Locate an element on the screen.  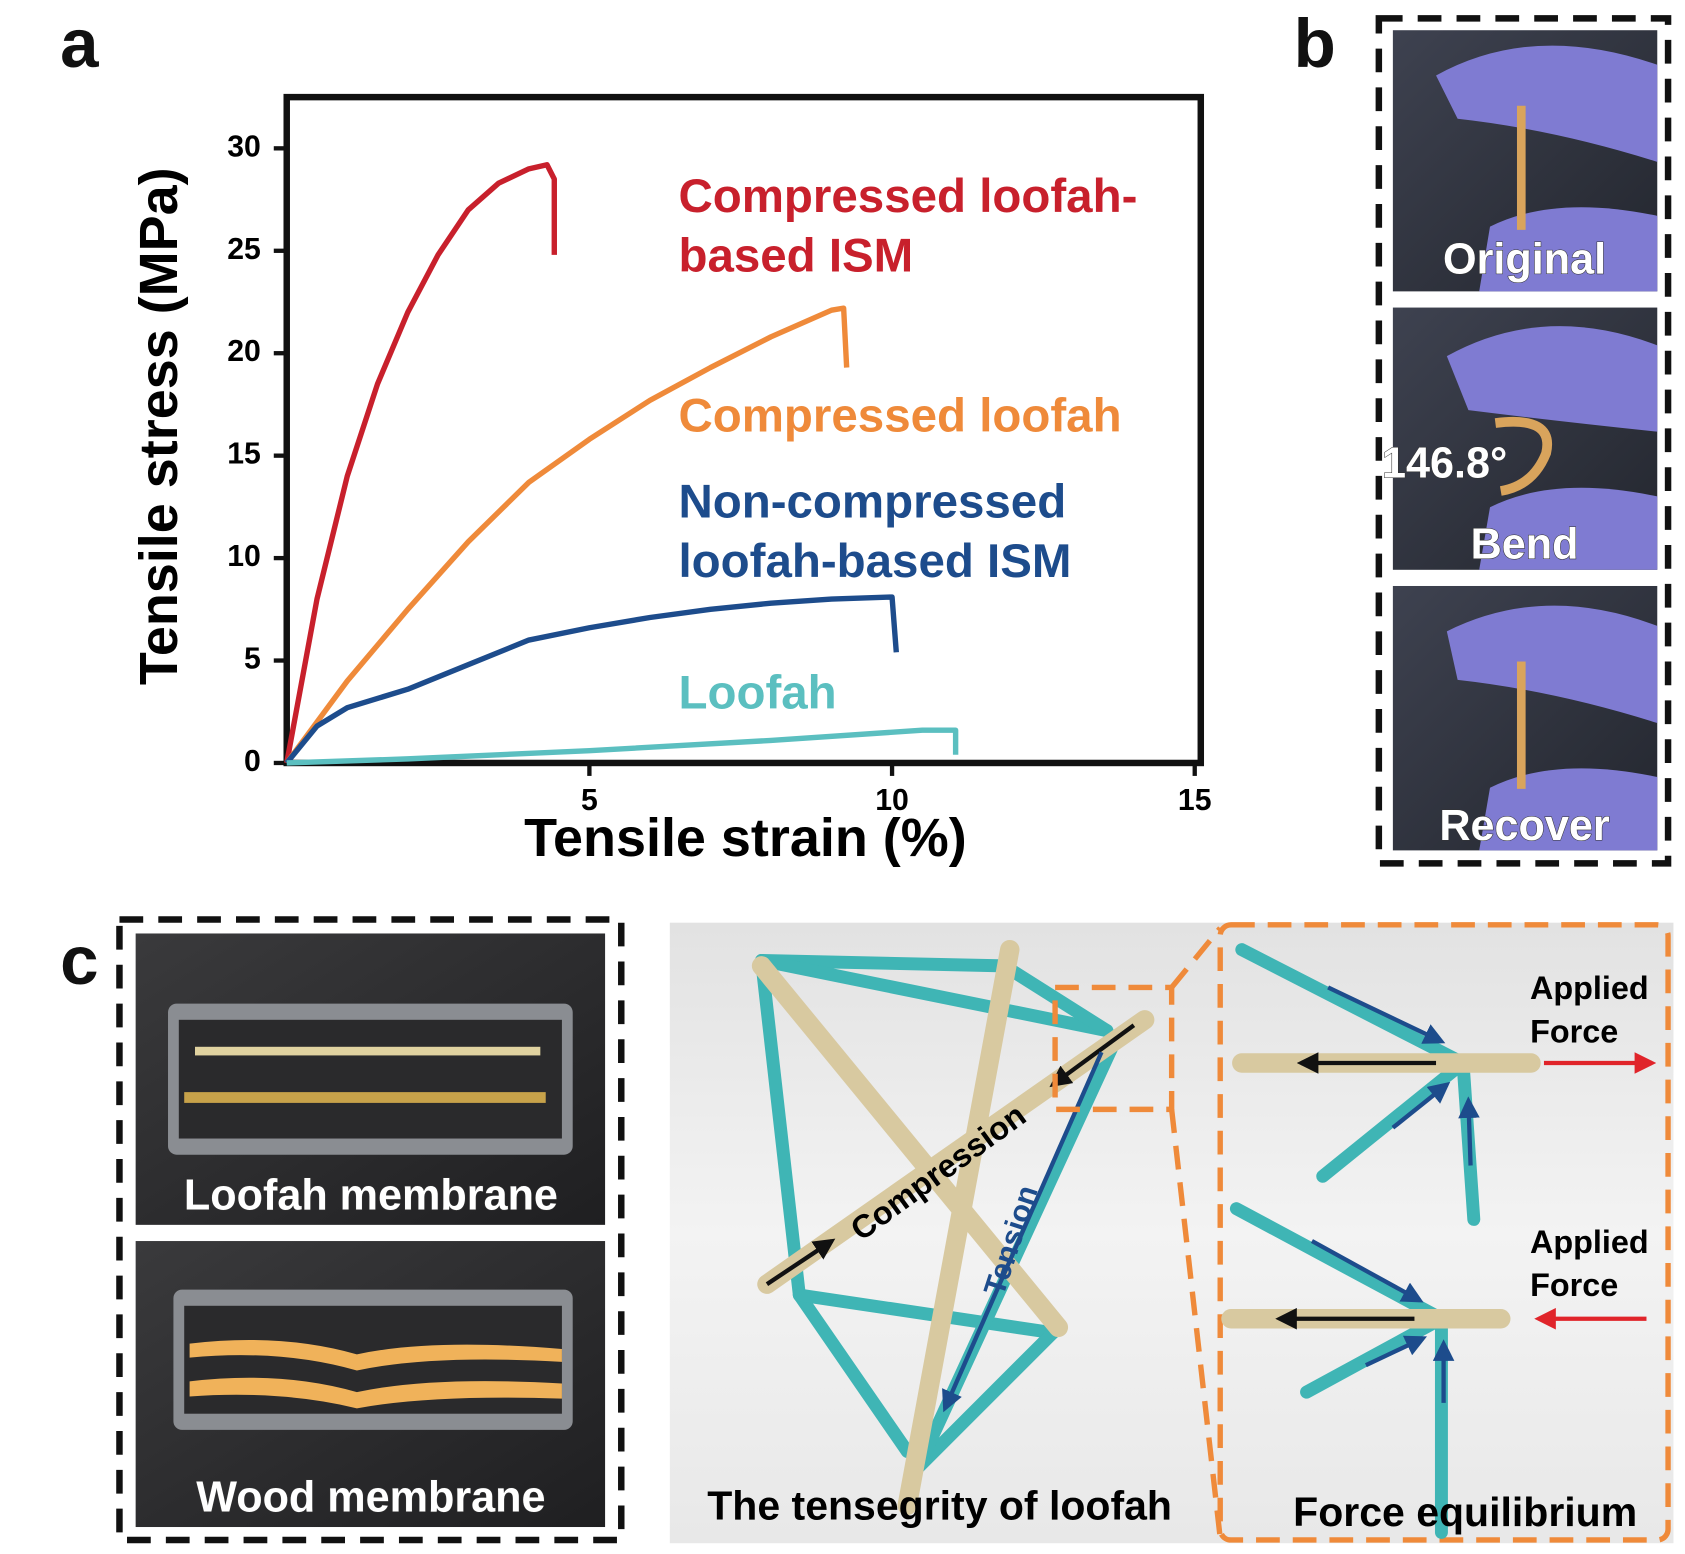
y-tick-label: 15 is located at coordinates (244, 454).